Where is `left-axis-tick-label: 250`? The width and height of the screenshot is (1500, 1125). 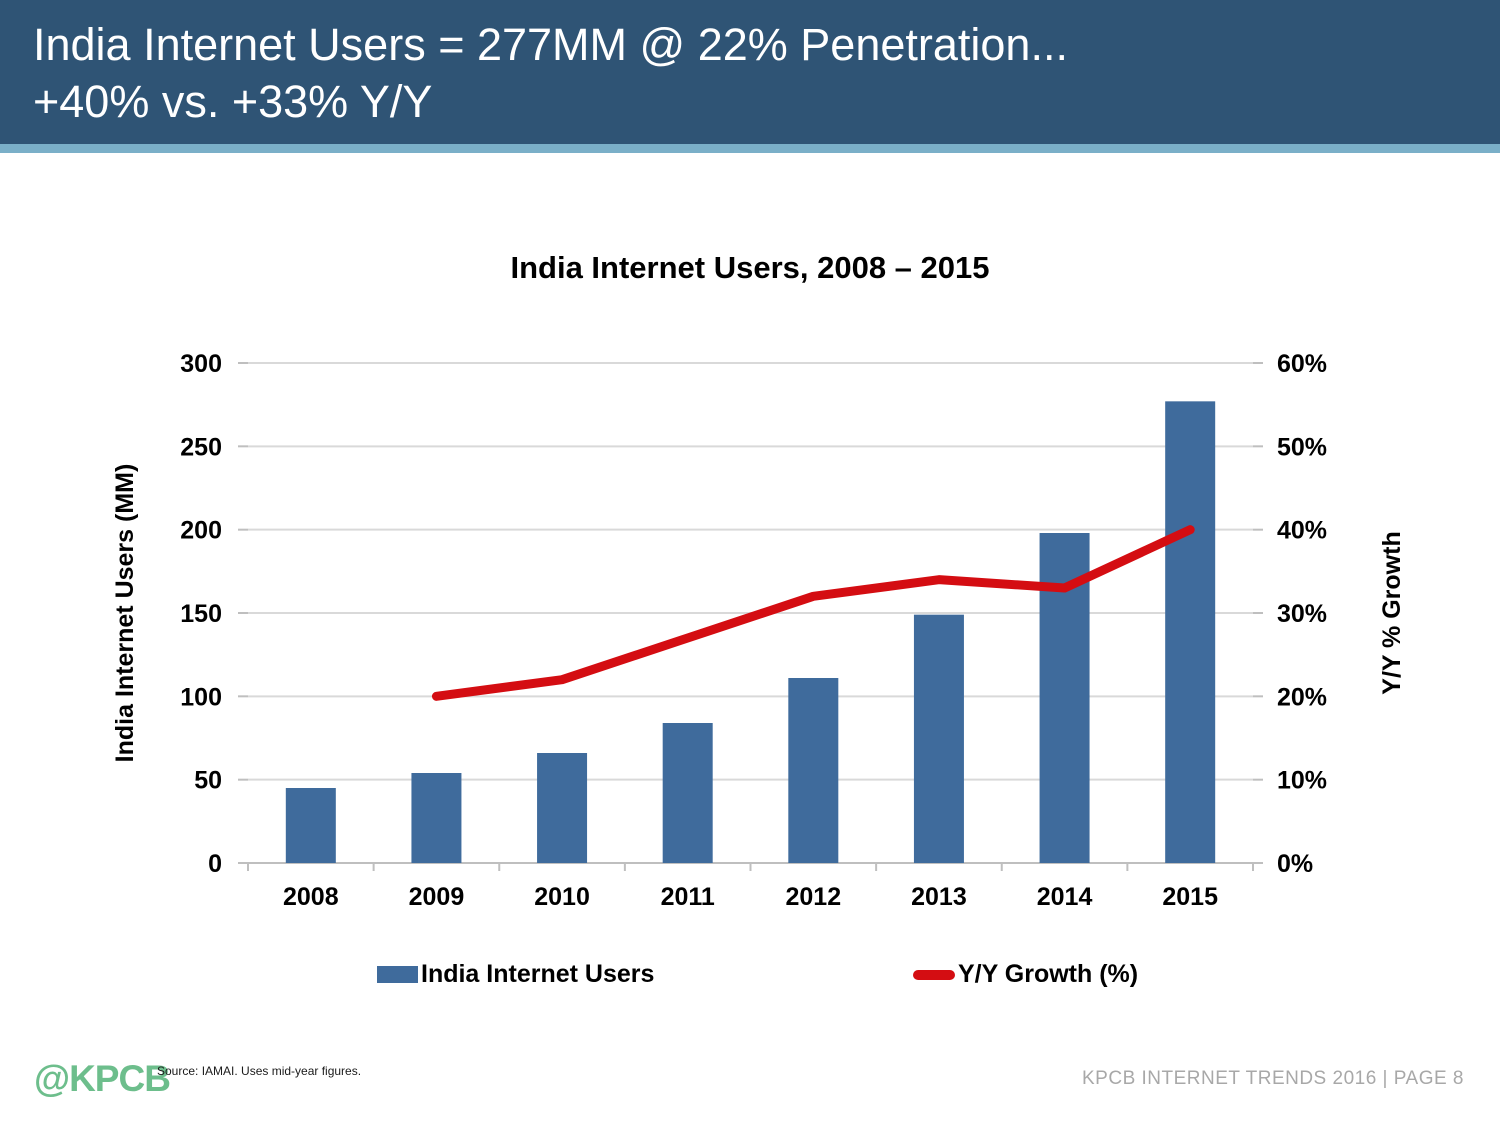
left-axis-tick-label: 250 is located at coordinates (201, 447).